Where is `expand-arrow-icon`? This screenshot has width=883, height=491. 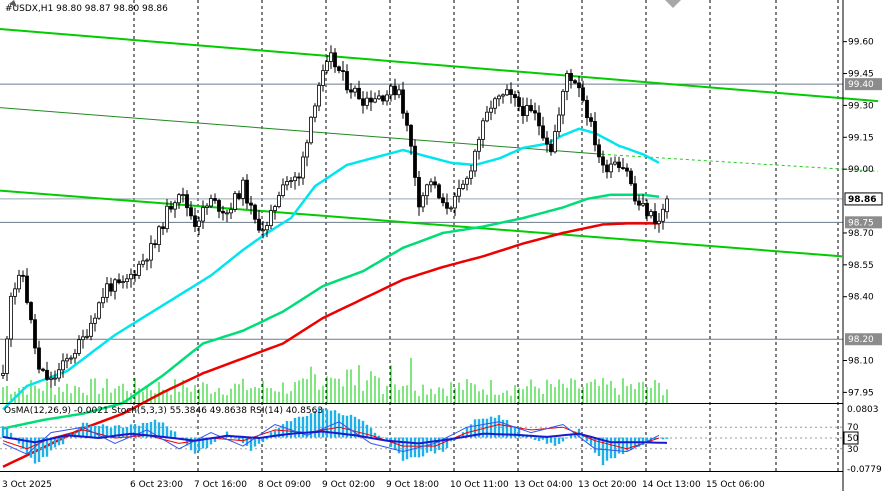 expand-arrow-icon is located at coordinates (13, 3).